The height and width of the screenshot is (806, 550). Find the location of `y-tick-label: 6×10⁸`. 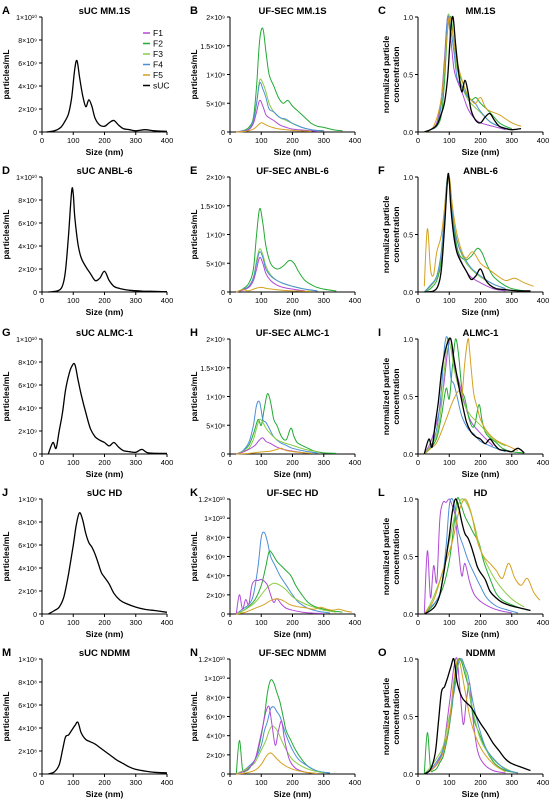

y-tick-label: 6×10⁸ is located at coordinates (27, 546).